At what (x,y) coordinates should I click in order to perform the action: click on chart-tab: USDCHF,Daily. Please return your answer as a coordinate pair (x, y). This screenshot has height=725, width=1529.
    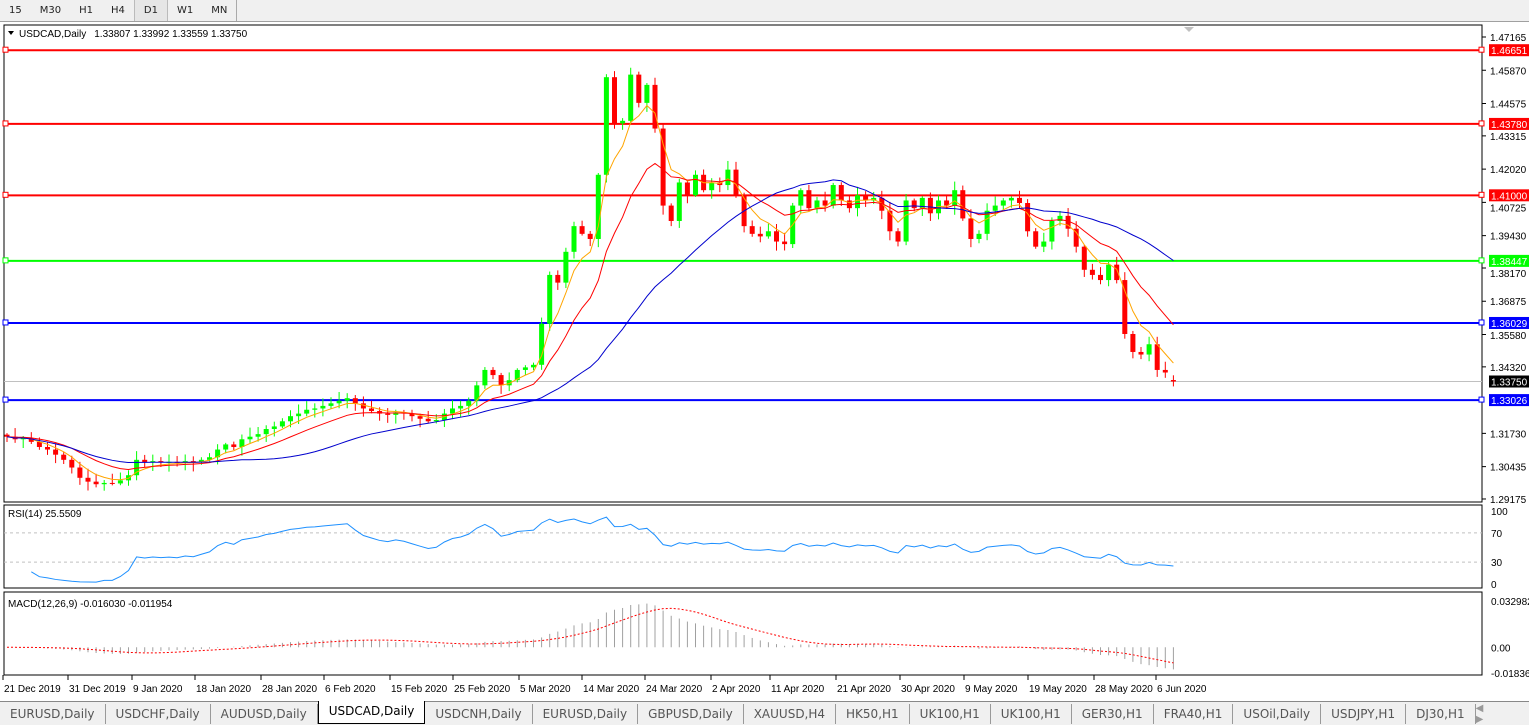
    Looking at the image, I should click on (158, 713).